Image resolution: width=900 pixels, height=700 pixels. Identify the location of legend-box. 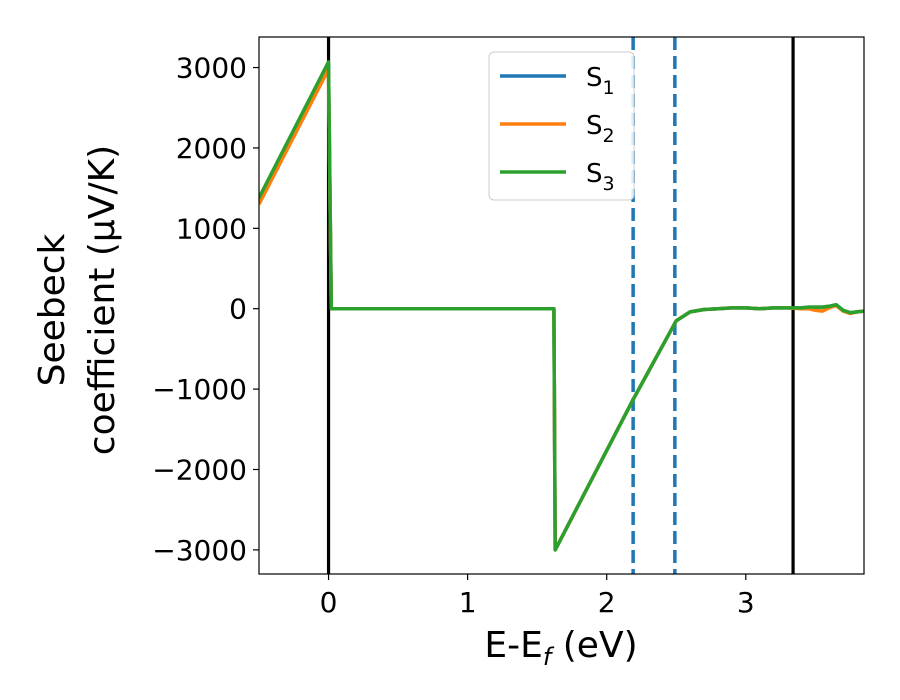
(561, 126).